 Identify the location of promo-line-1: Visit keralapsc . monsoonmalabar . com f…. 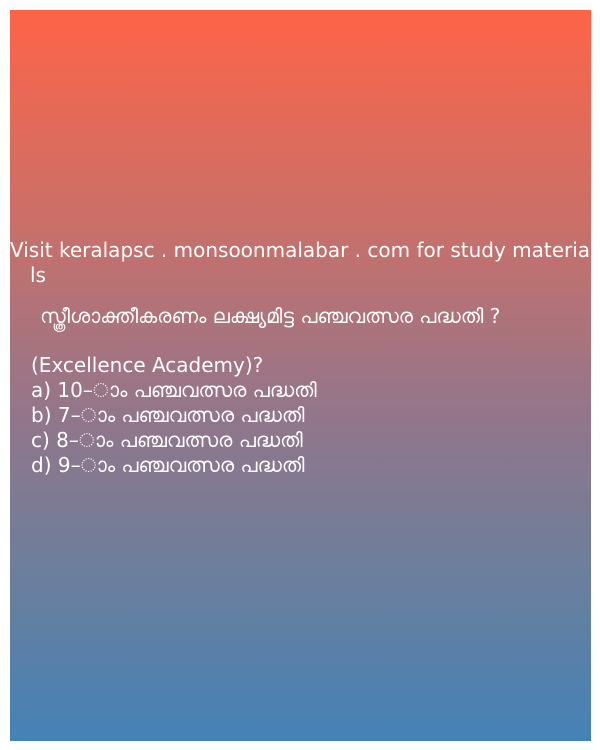
(300, 250).